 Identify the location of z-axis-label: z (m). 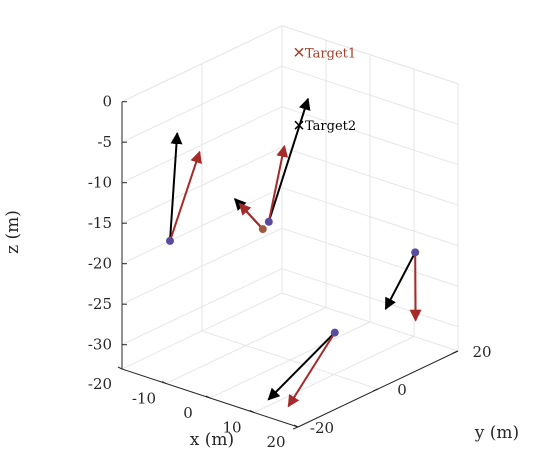
(13, 232).